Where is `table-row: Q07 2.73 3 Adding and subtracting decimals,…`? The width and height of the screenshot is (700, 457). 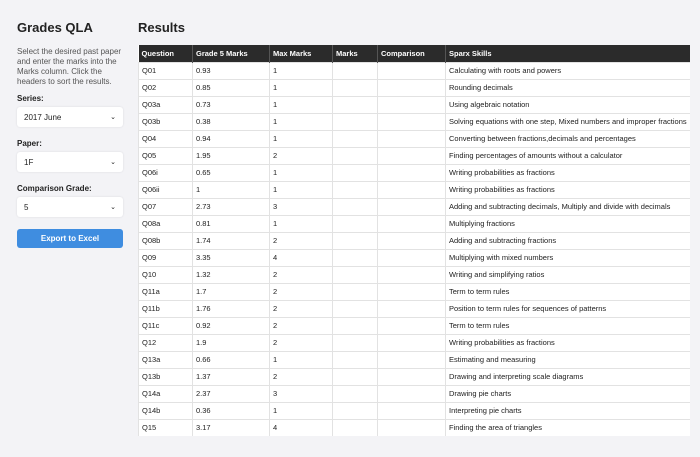 table-row: Q07 2.73 3 Adding and subtracting decimals,… is located at coordinates (414, 206).